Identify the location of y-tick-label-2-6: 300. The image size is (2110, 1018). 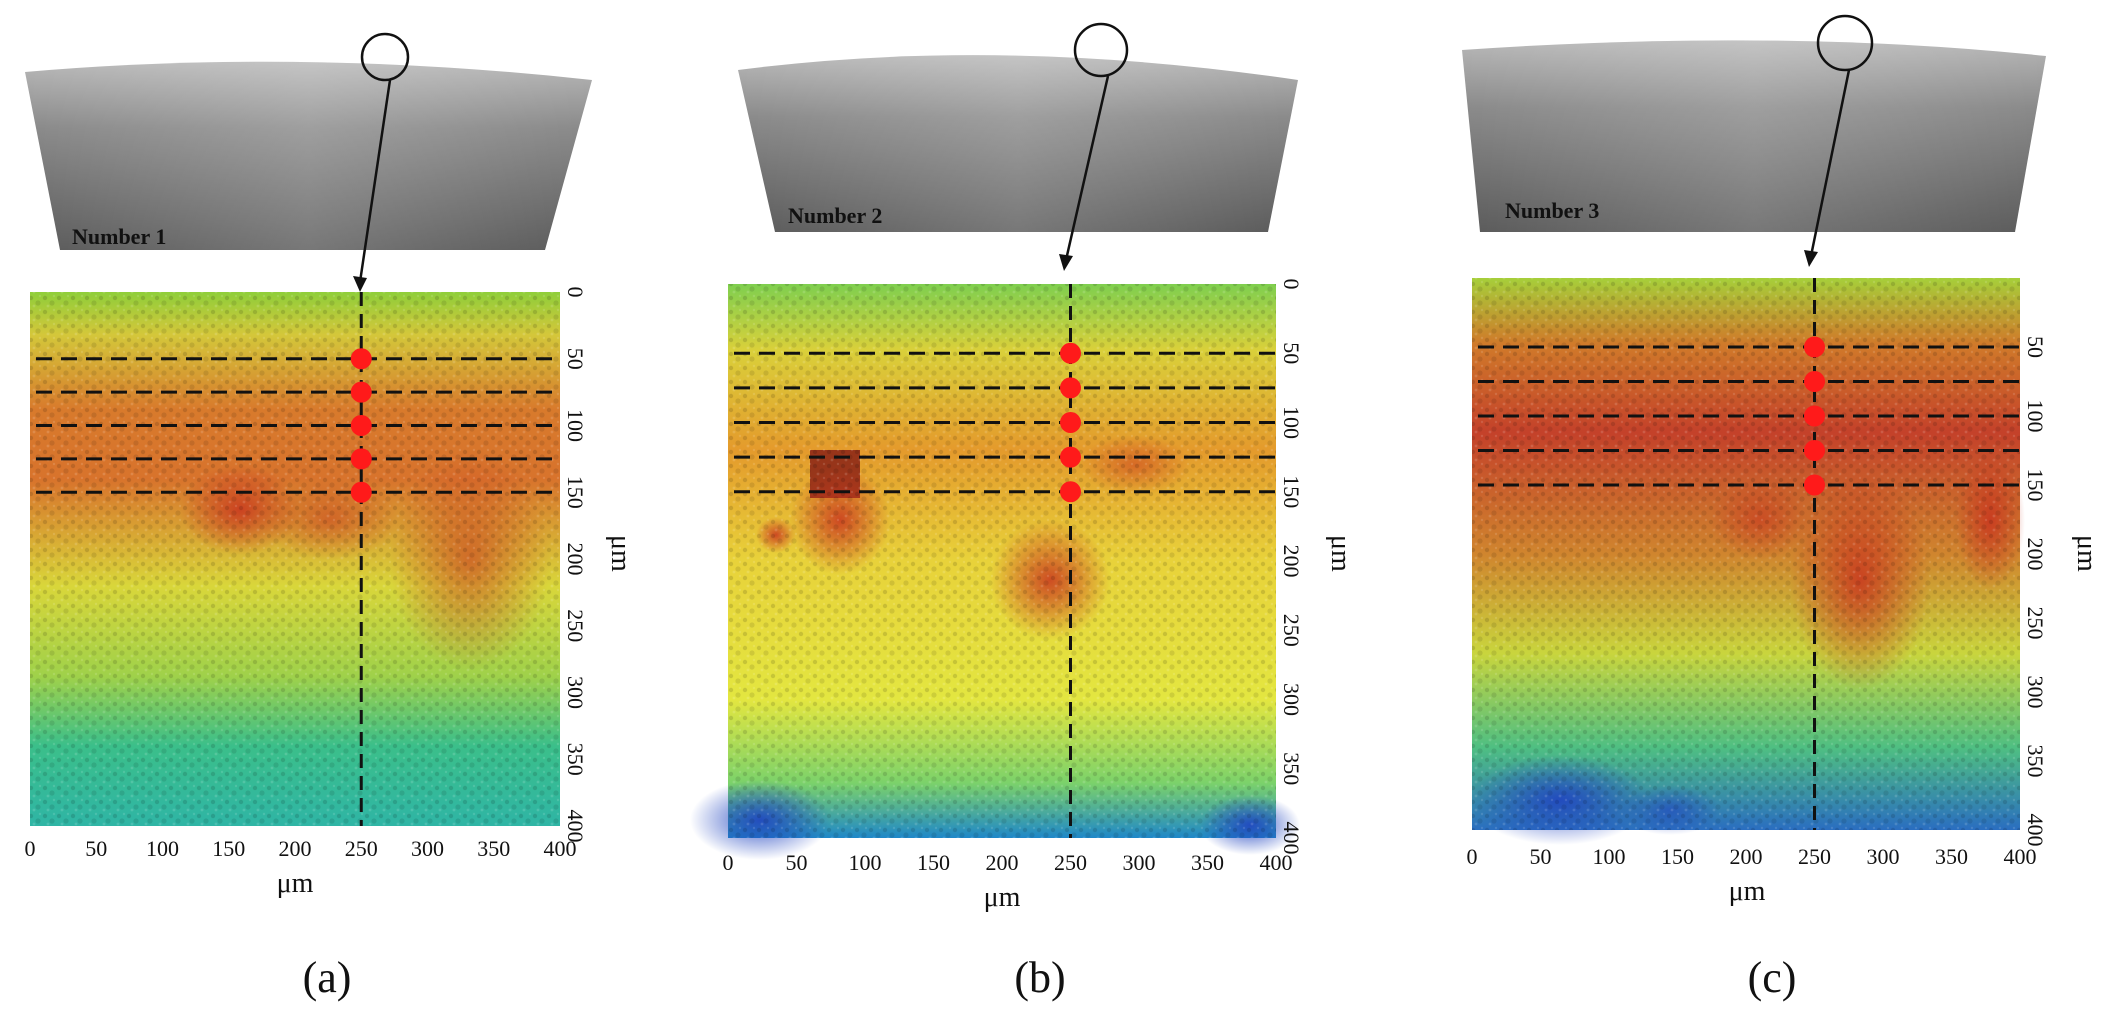
(1291, 699).